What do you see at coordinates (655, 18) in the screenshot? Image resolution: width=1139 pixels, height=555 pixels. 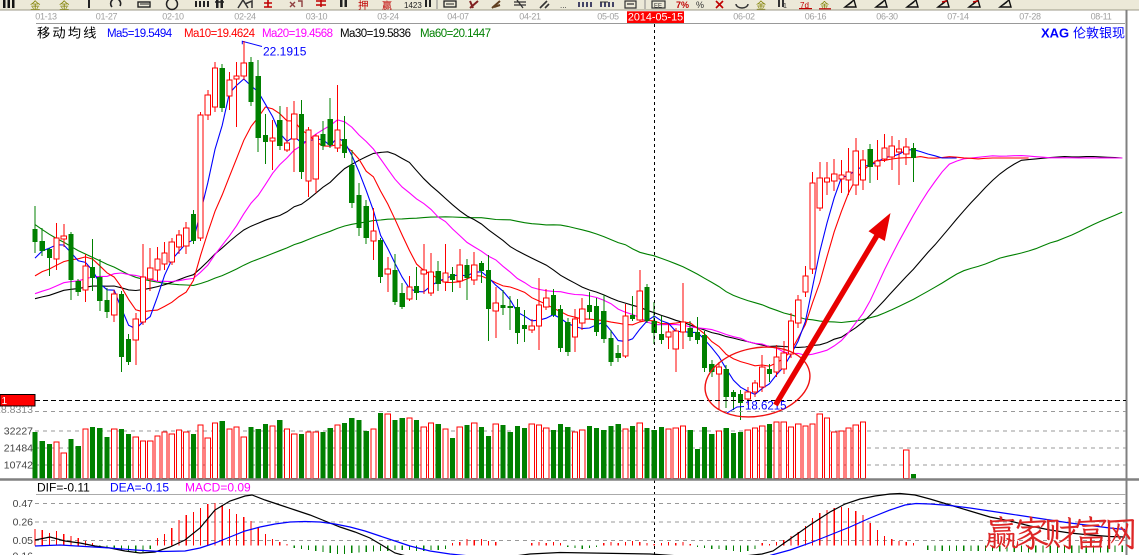 I see `svg-text: 2014-05-15` at bounding box center [655, 18].